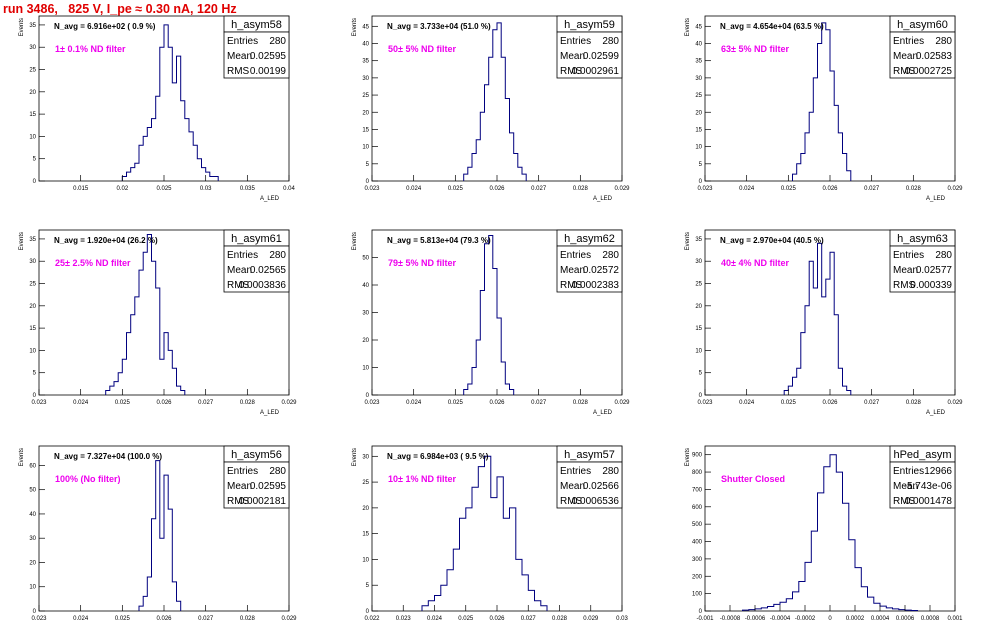 The height and width of the screenshot is (622, 996). Describe the element at coordinates (589, 455) in the screenshot. I see `histogram-name: h_asym57` at that location.